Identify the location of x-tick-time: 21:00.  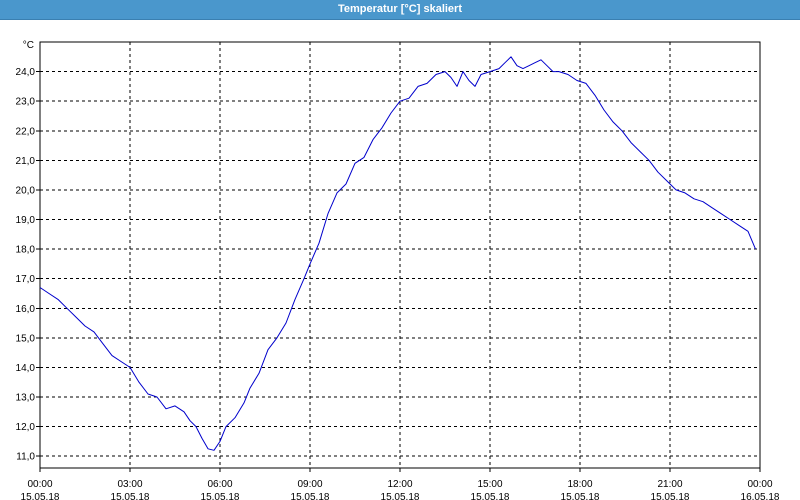
(669, 484).